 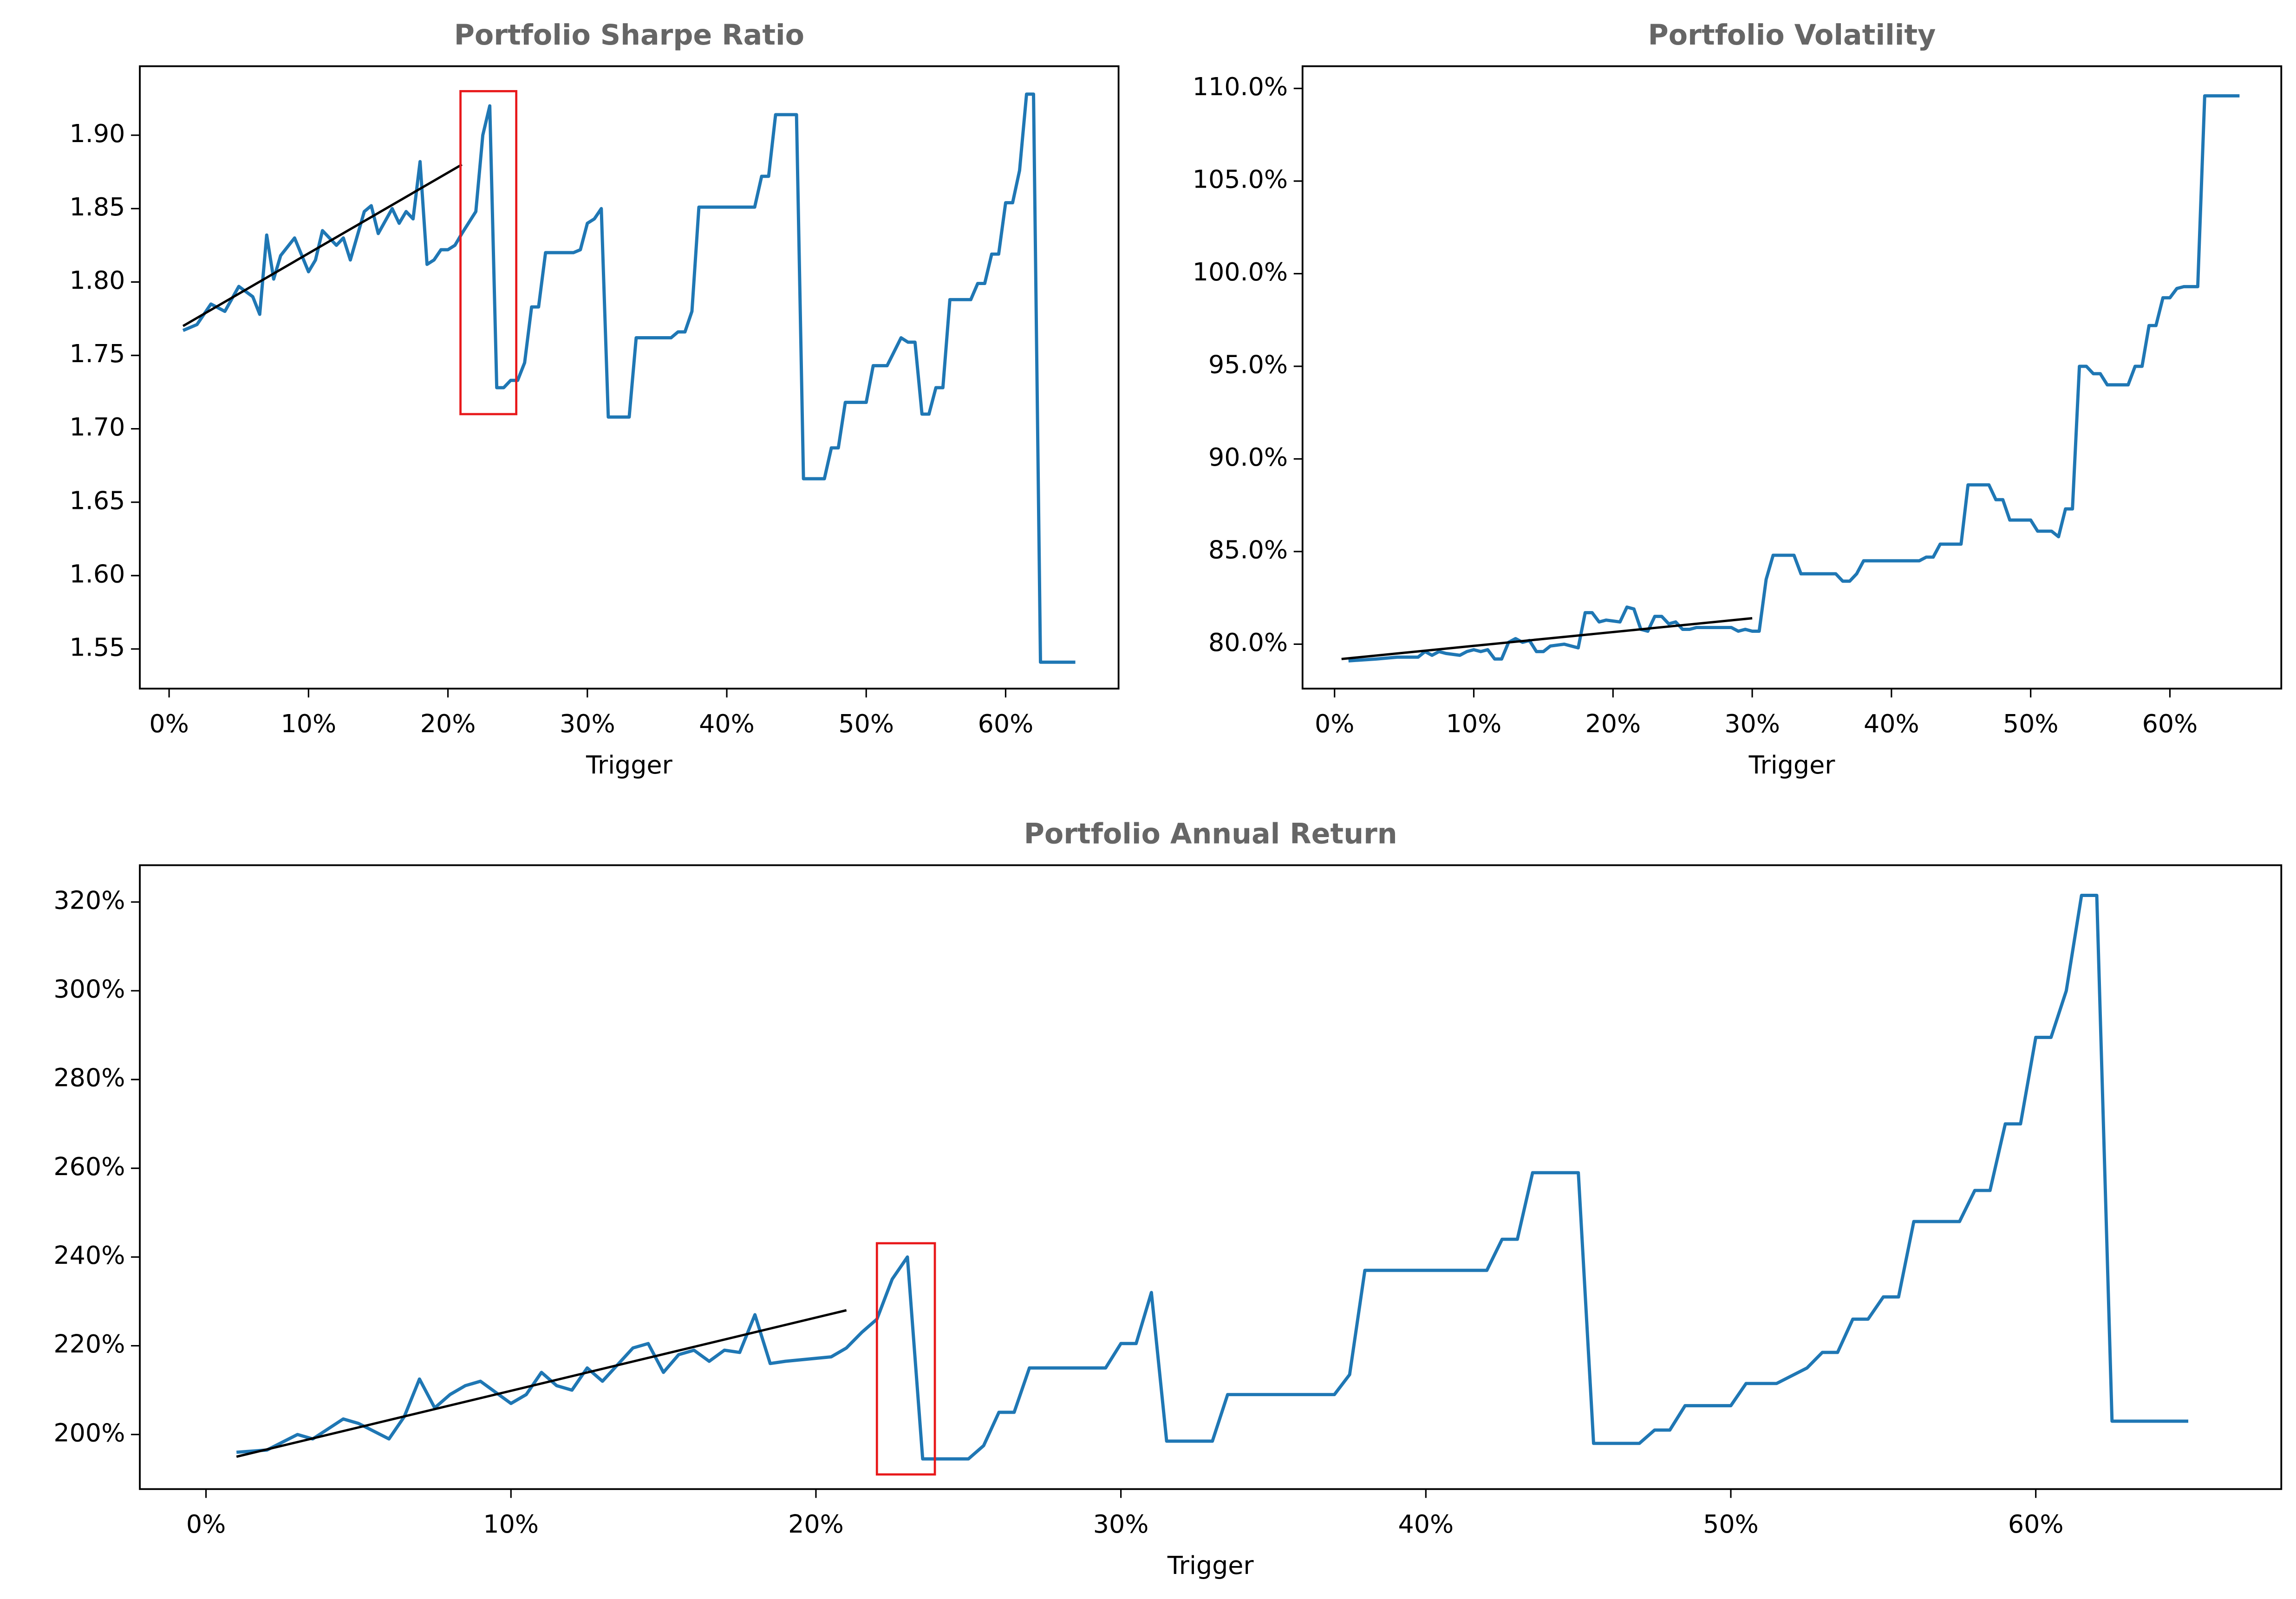 I want to click on chart-title: Portfolio Sharpe Ratio, so click(x=629, y=35).